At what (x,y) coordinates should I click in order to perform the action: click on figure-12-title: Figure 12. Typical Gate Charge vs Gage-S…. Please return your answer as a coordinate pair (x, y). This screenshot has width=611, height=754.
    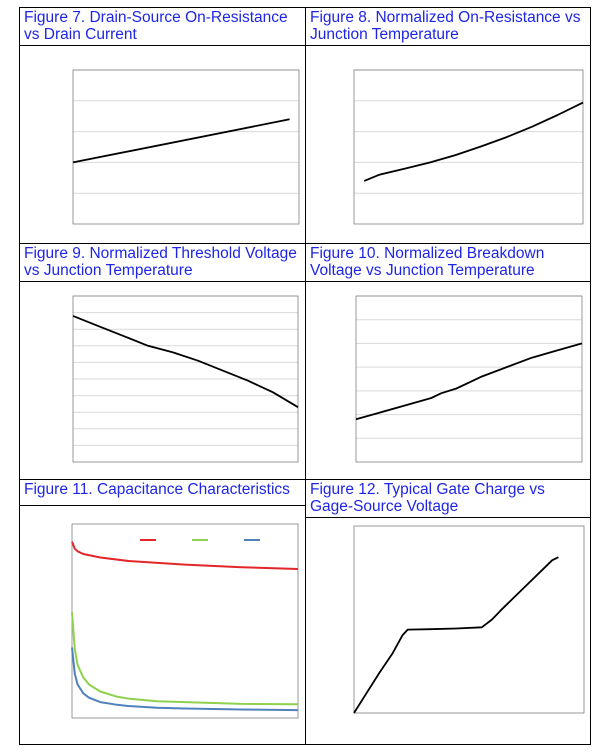
    Looking at the image, I should click on (448, 499).